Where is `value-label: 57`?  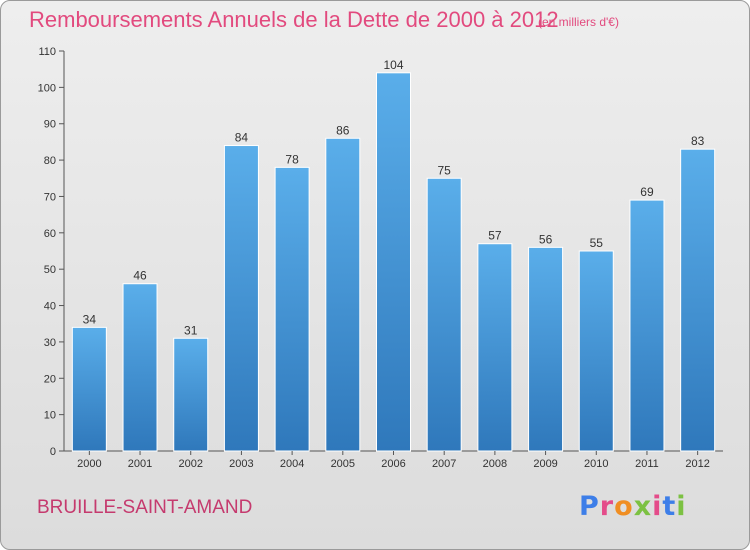
value-label: 57 is located at coordinates (495, 236).